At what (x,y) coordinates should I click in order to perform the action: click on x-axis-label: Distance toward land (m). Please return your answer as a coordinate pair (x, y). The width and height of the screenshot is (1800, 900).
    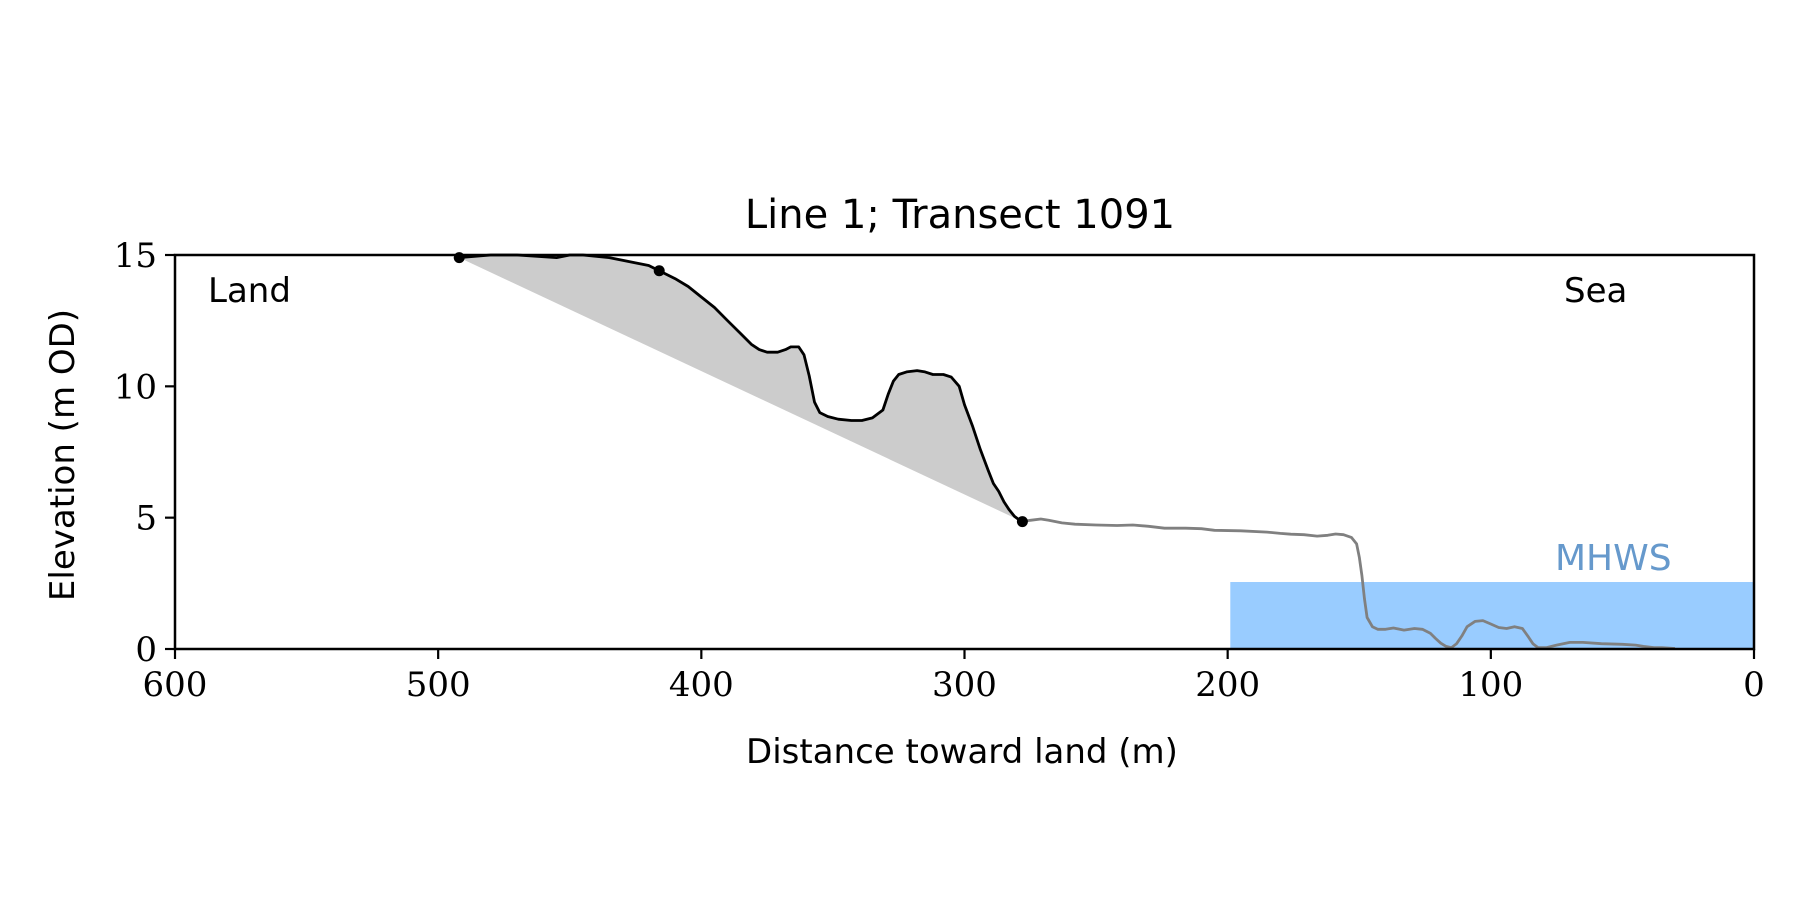
    Looking at the image, I should click on (962, 752).